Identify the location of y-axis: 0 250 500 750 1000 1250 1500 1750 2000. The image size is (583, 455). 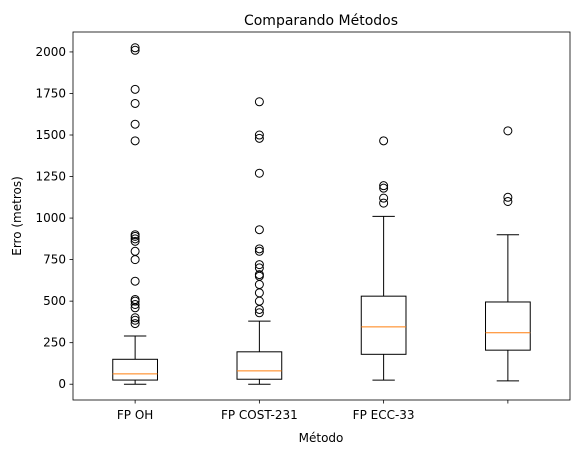
(54, 218).